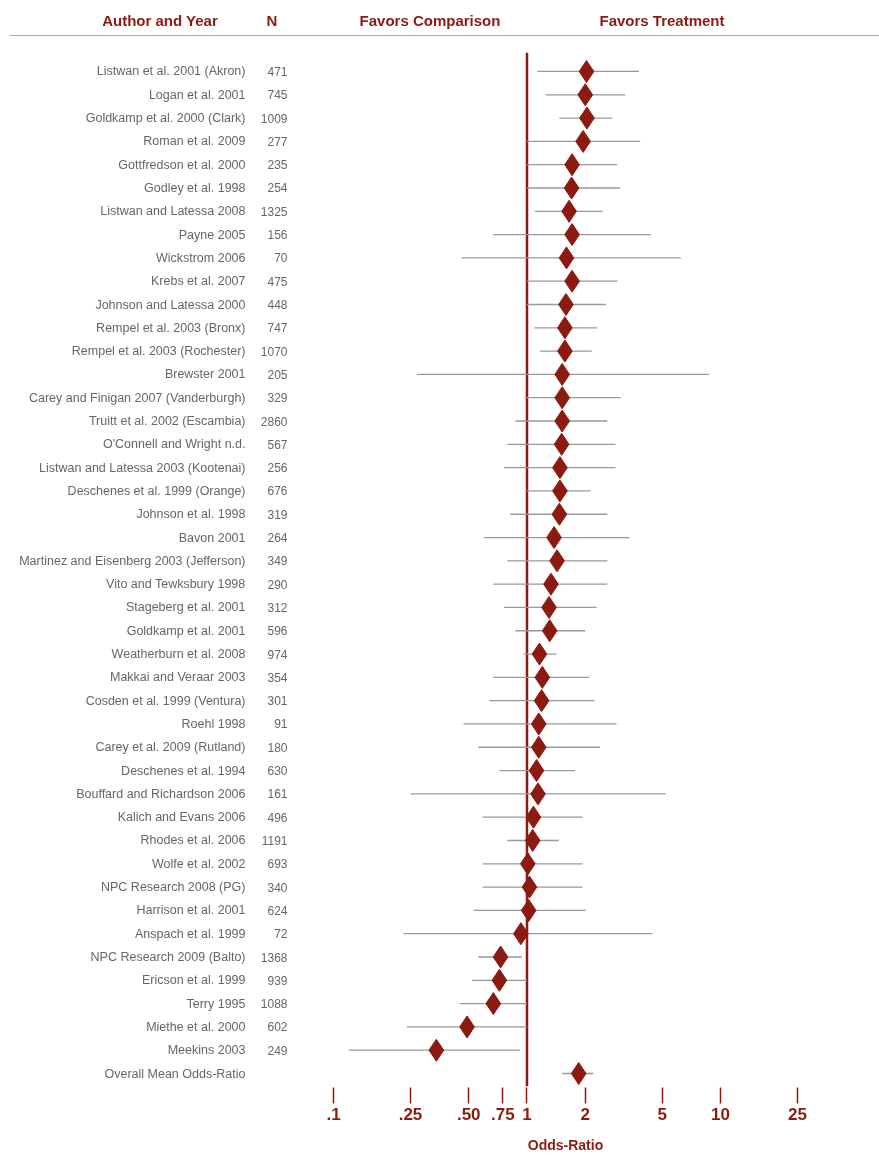 The image size is (879, 1159). I want to click on y2-tick-label: 70, so click(281, 258).